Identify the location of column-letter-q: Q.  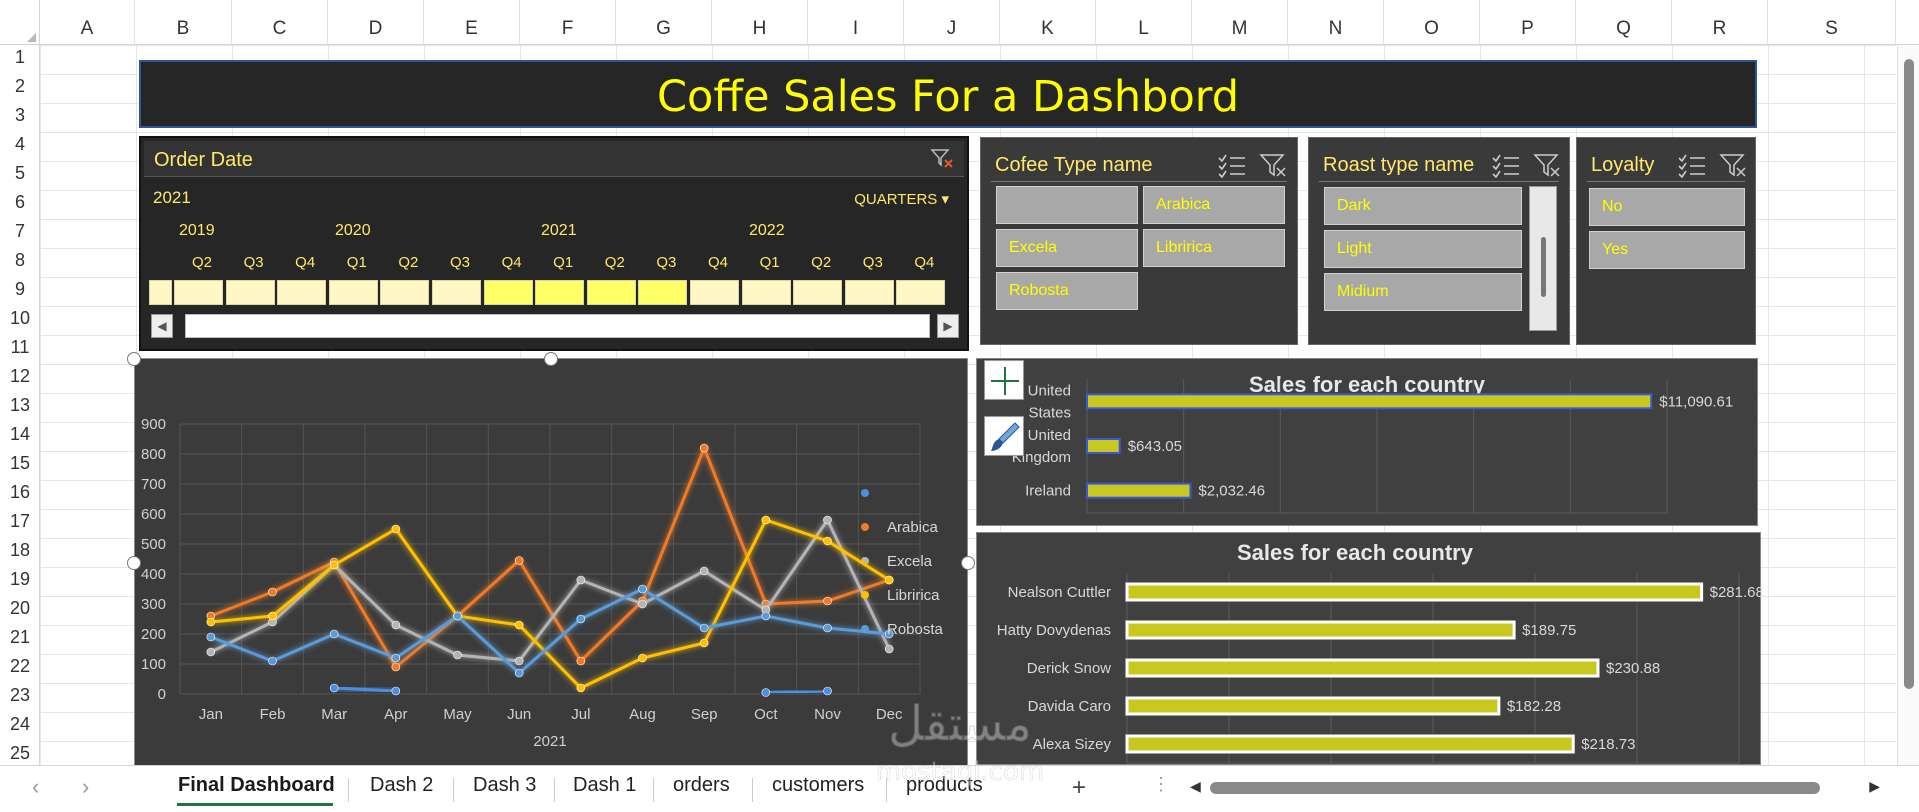
(1624, 22).